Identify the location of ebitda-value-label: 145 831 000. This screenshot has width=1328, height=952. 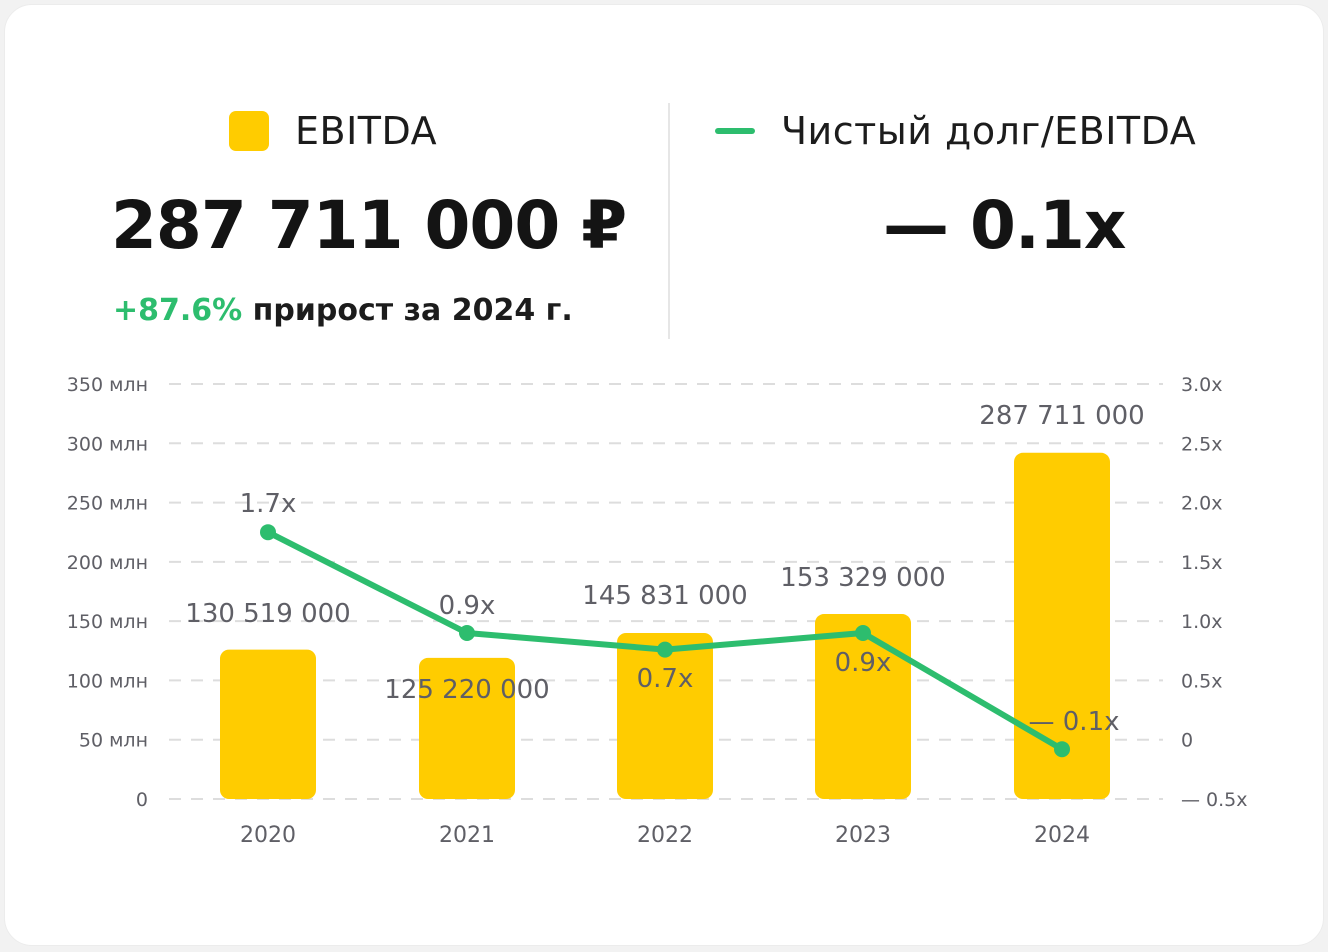
(664, 596).